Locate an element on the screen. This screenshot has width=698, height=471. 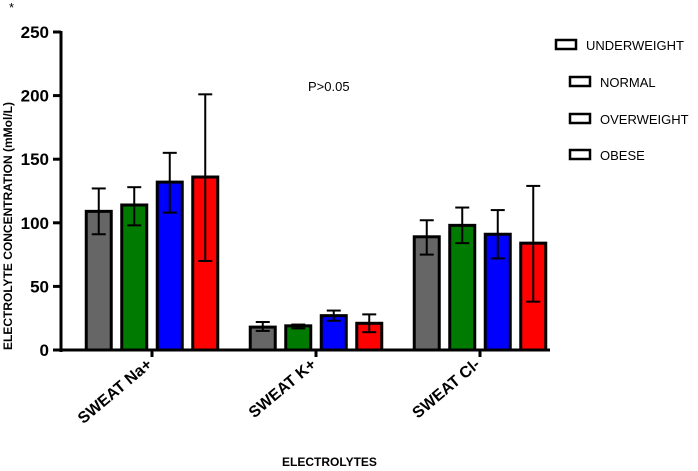
corner-mark: * is located at coordinates (11, 7).